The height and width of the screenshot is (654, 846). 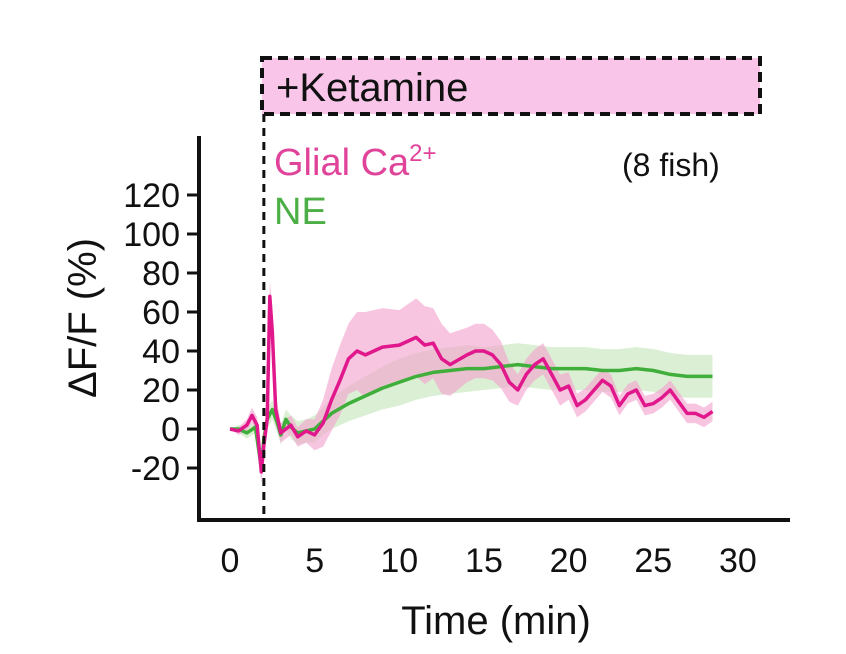 I want to click on legend-glial-text: Glial Ca, so click(x=342, y=163).